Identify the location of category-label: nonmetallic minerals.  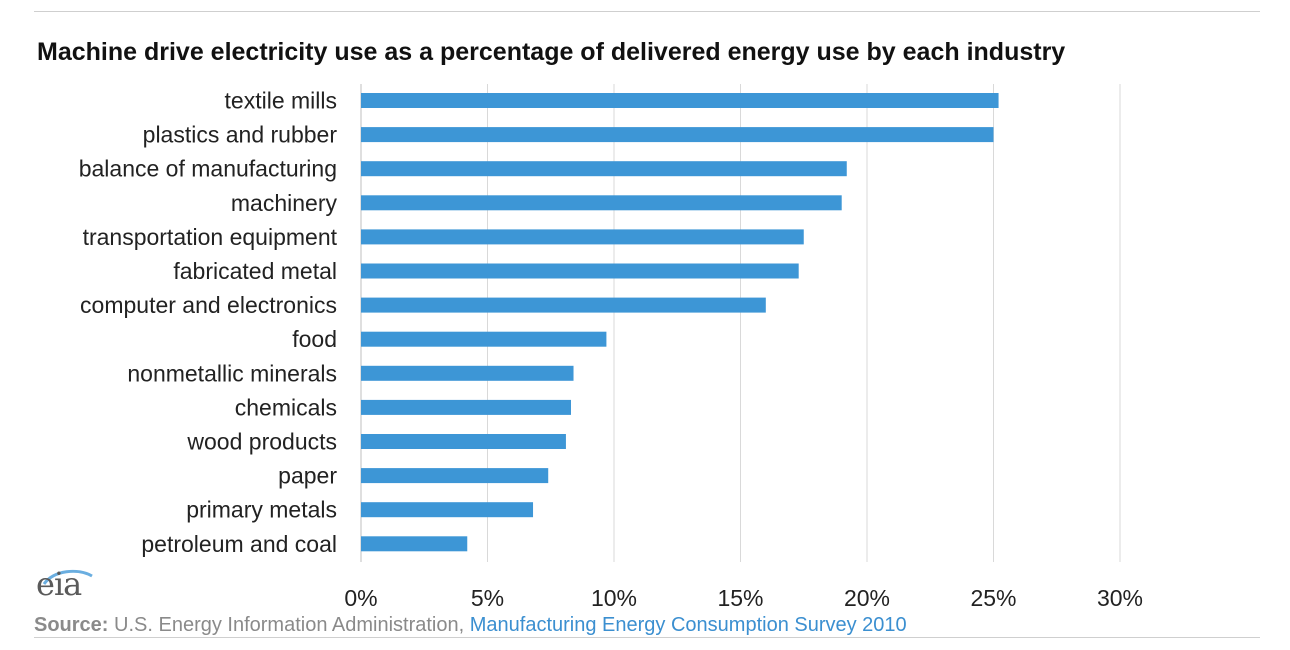
(232, 373).